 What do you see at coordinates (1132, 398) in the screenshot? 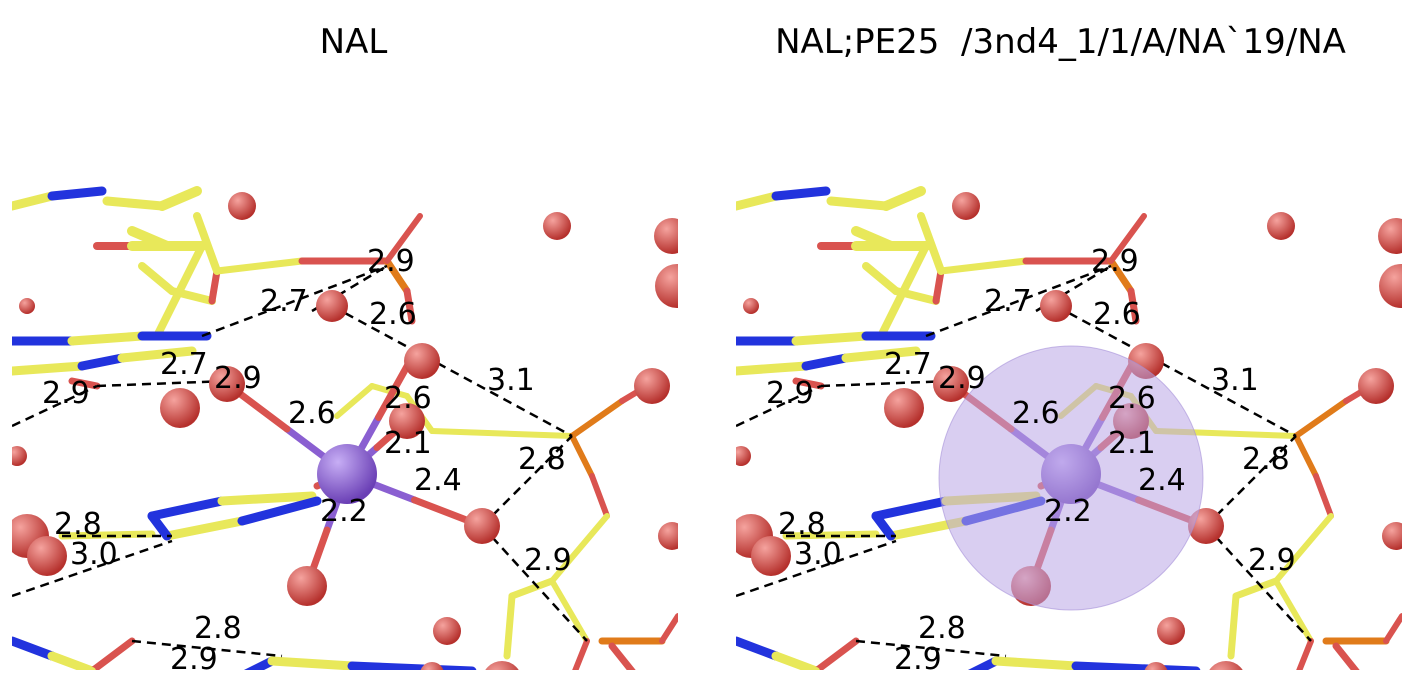
I see `distance-label-d9: 2.6` at bounding box center [1132, 398].